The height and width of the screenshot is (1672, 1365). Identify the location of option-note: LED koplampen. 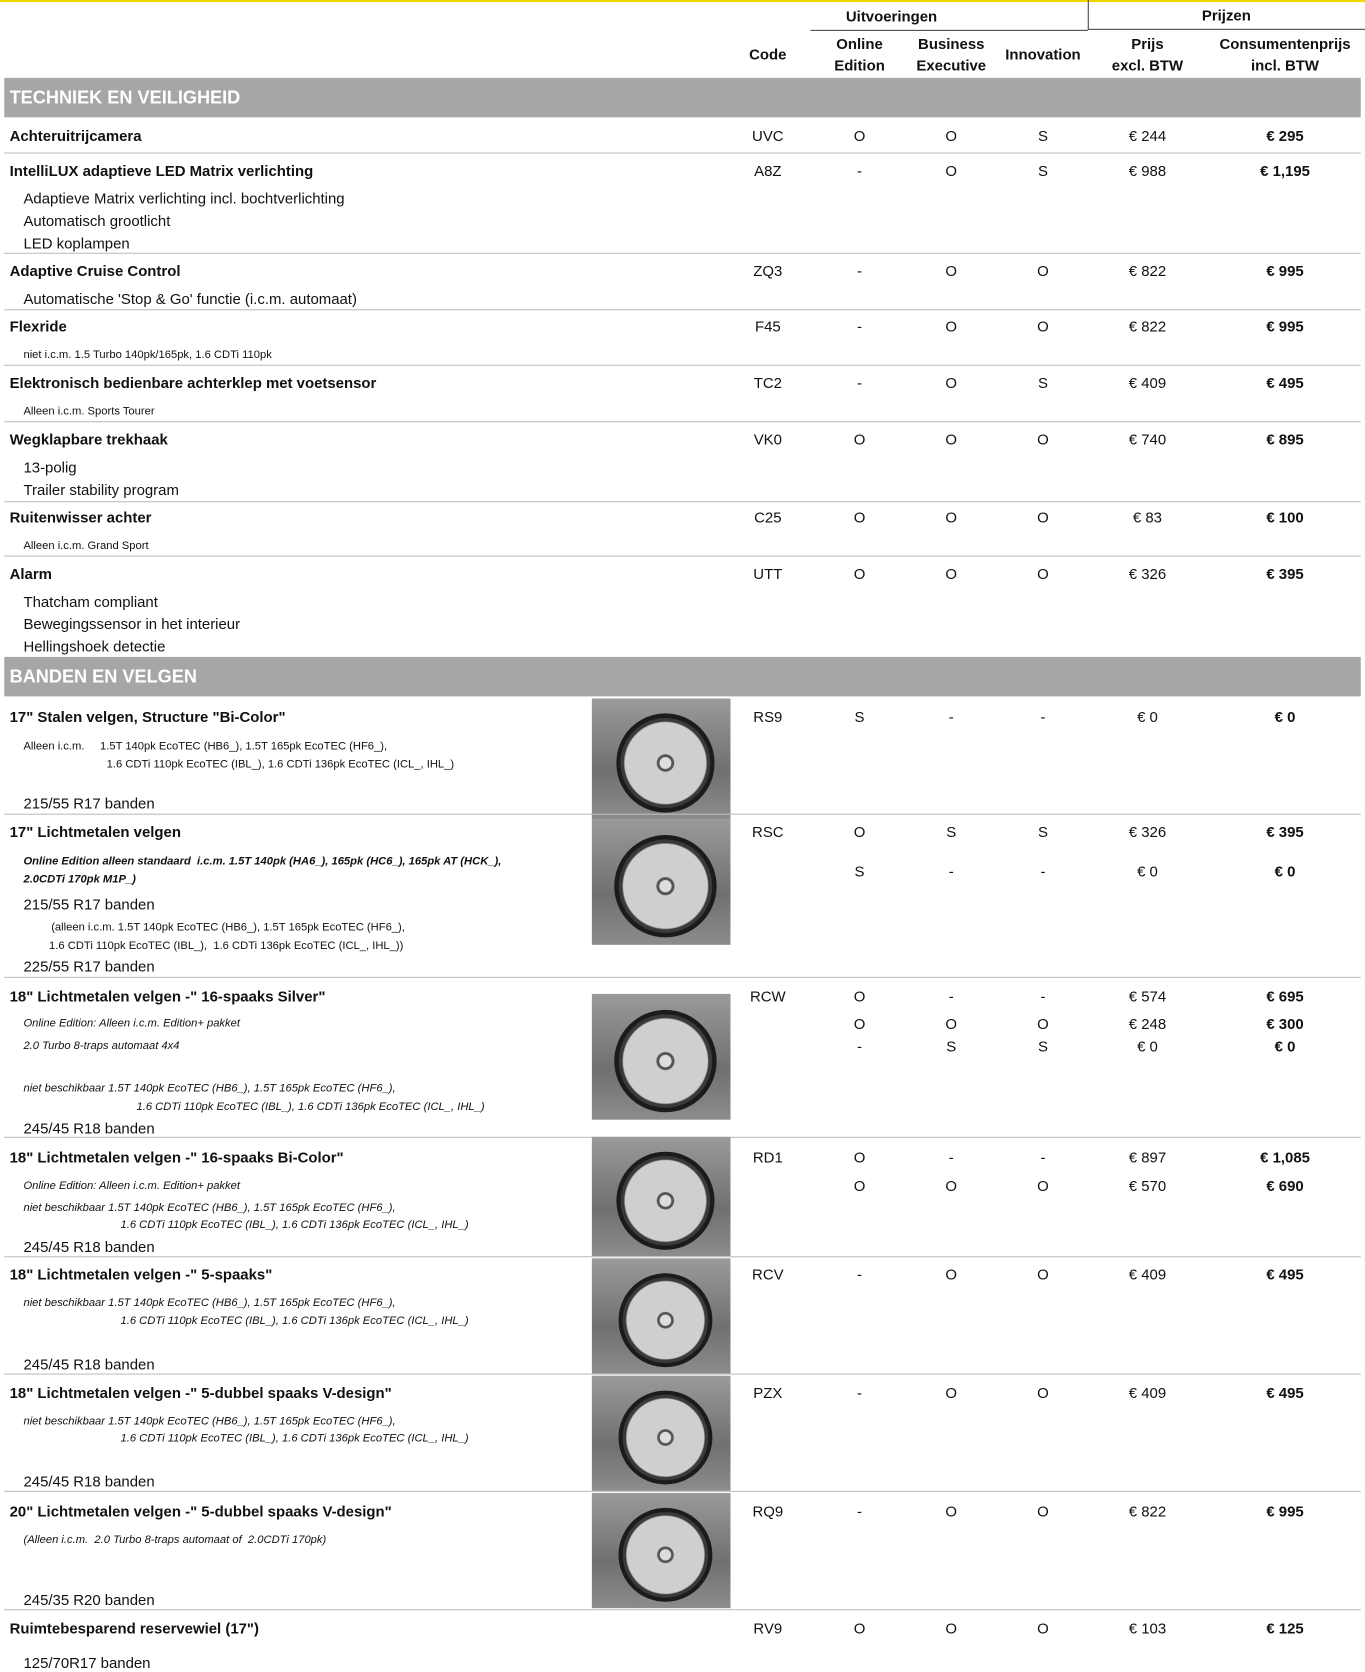
(76, 243).